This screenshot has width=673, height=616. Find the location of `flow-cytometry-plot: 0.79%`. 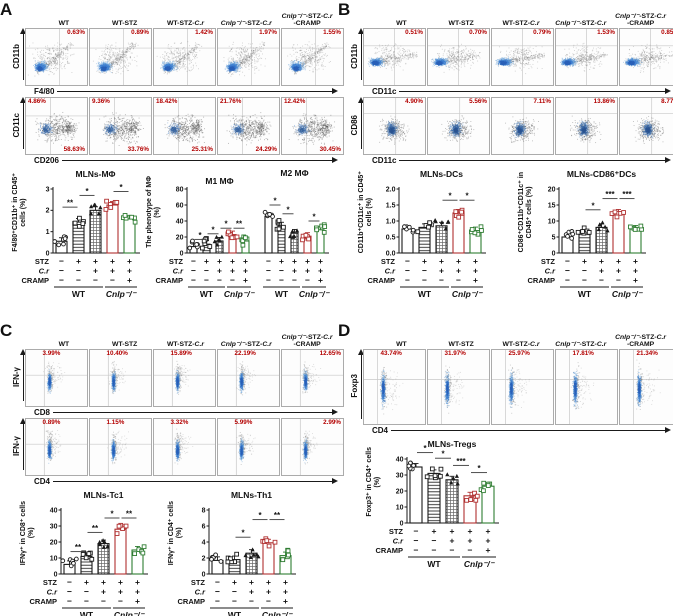

flow-cytometry-plot: 0.79% is located at coordinates (522, 57).